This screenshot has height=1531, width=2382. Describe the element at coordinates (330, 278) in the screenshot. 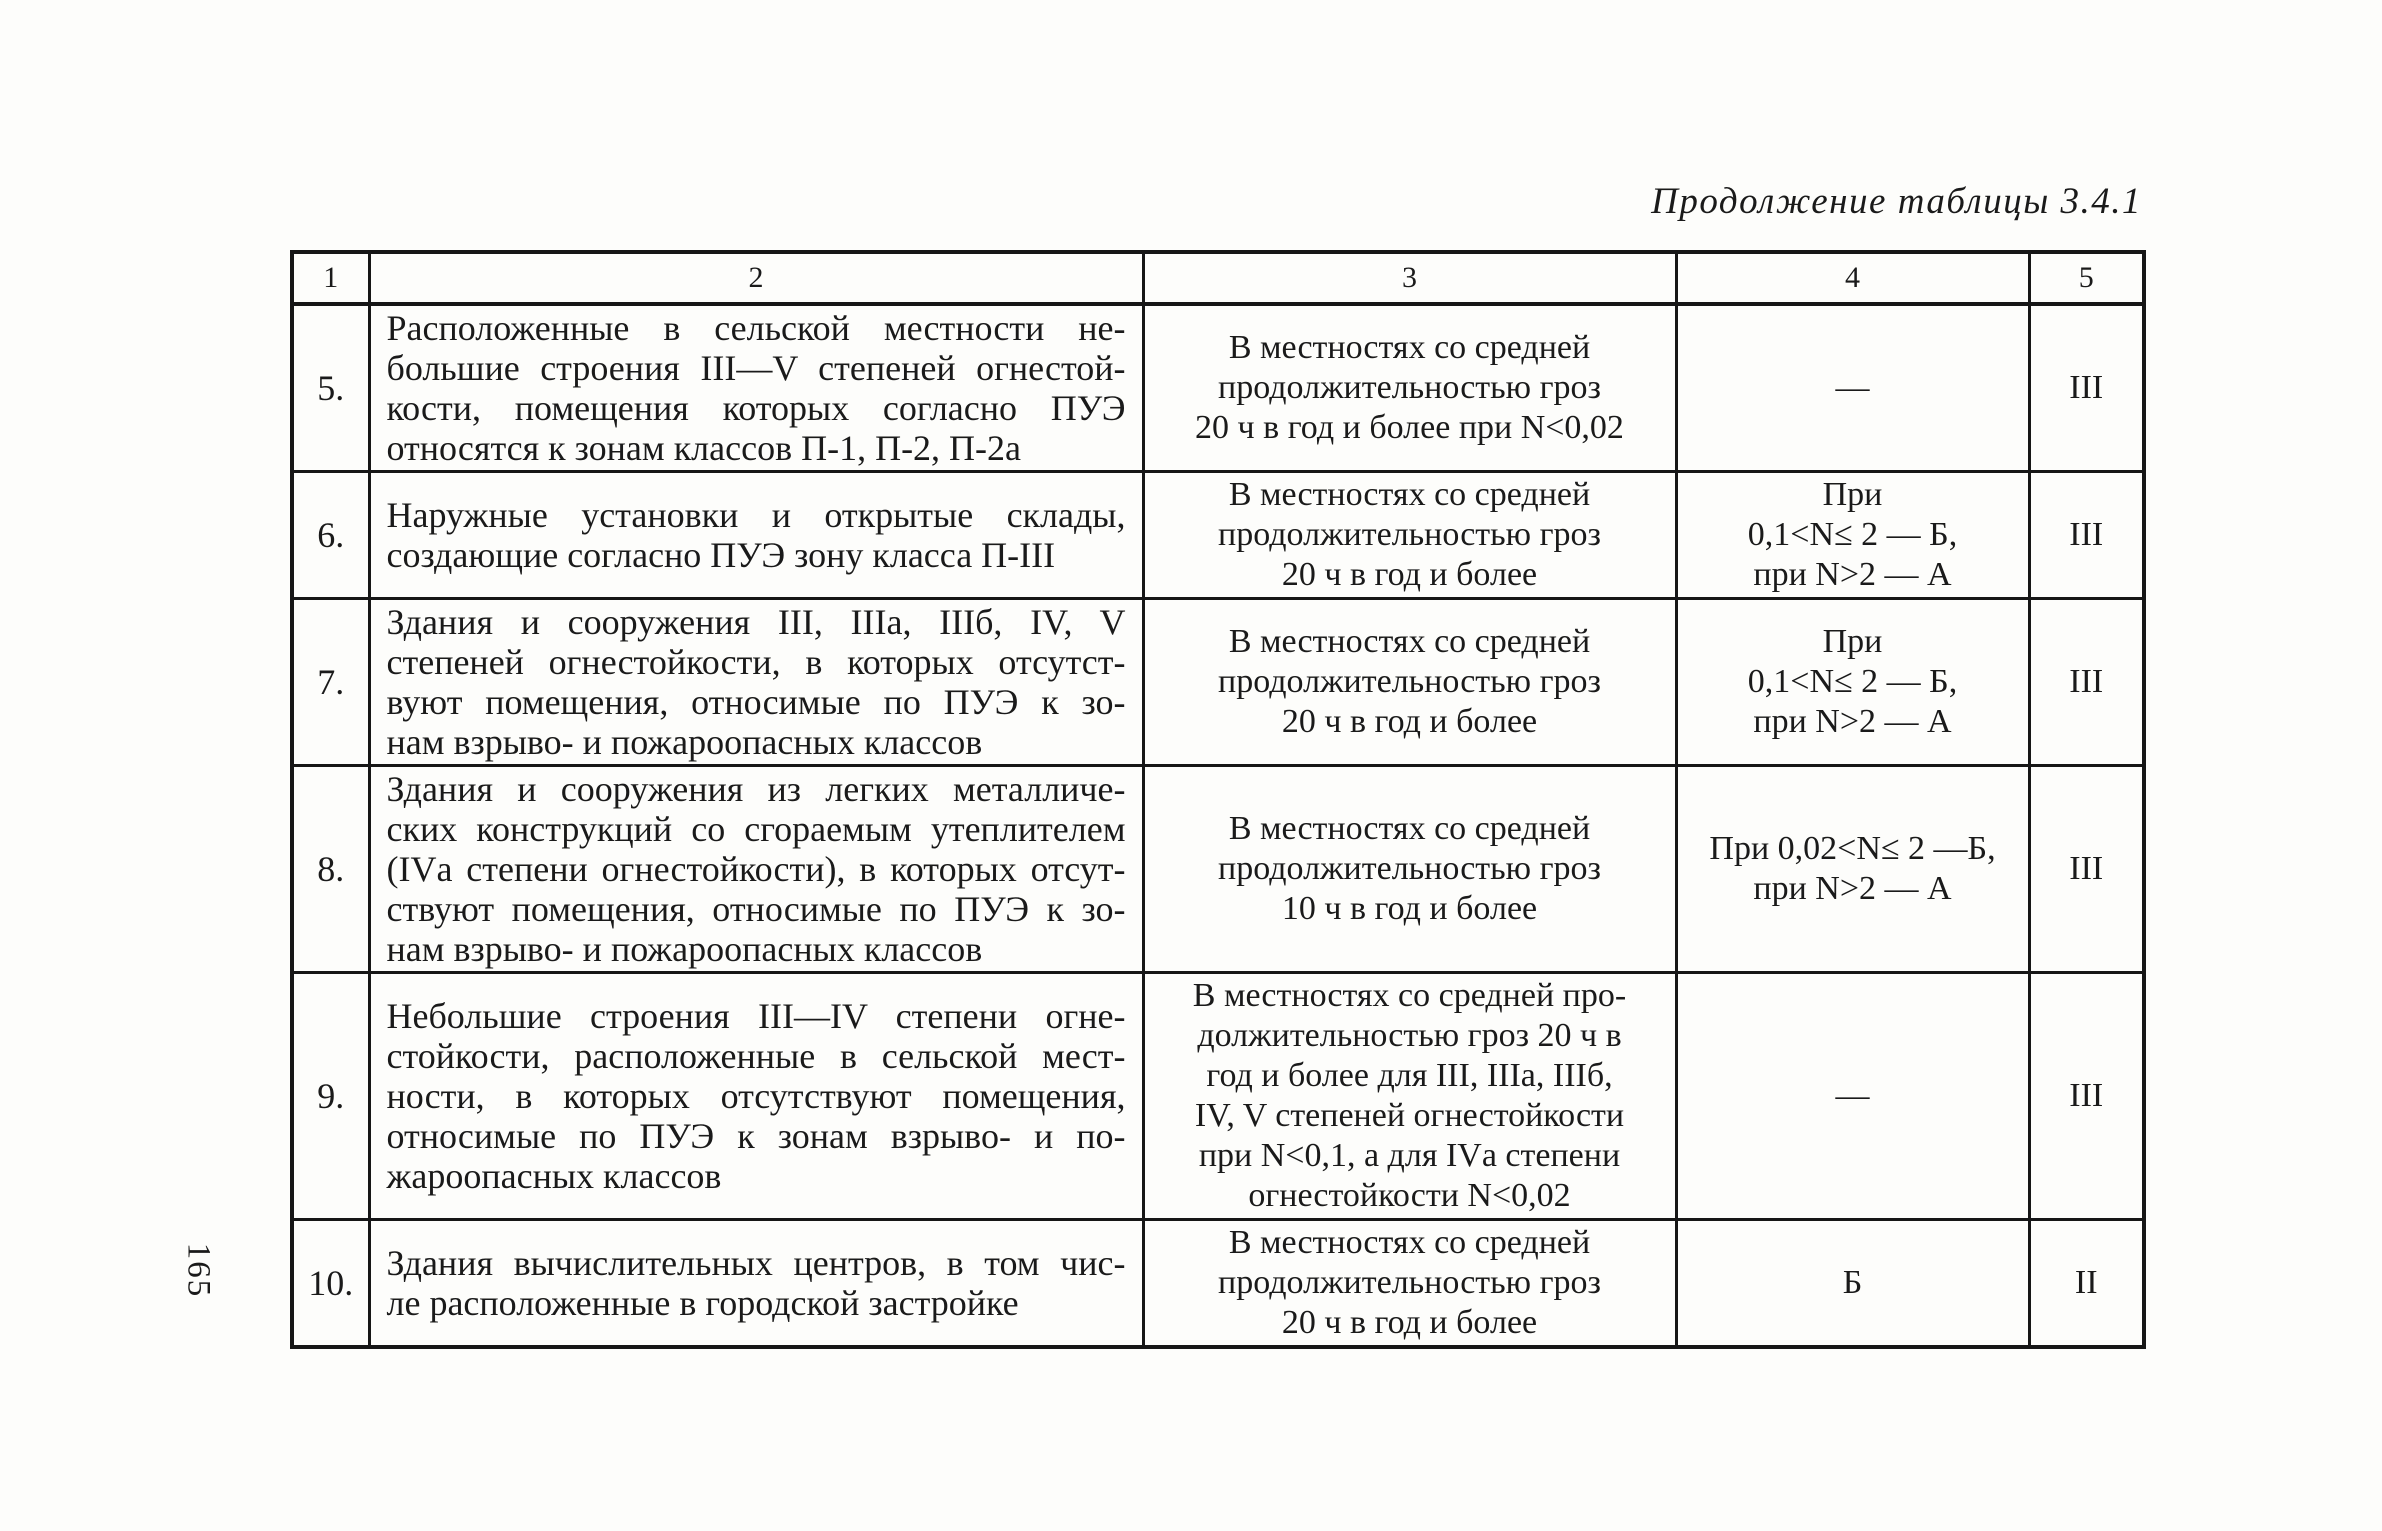

I see `column-header-1: 1` at that location.